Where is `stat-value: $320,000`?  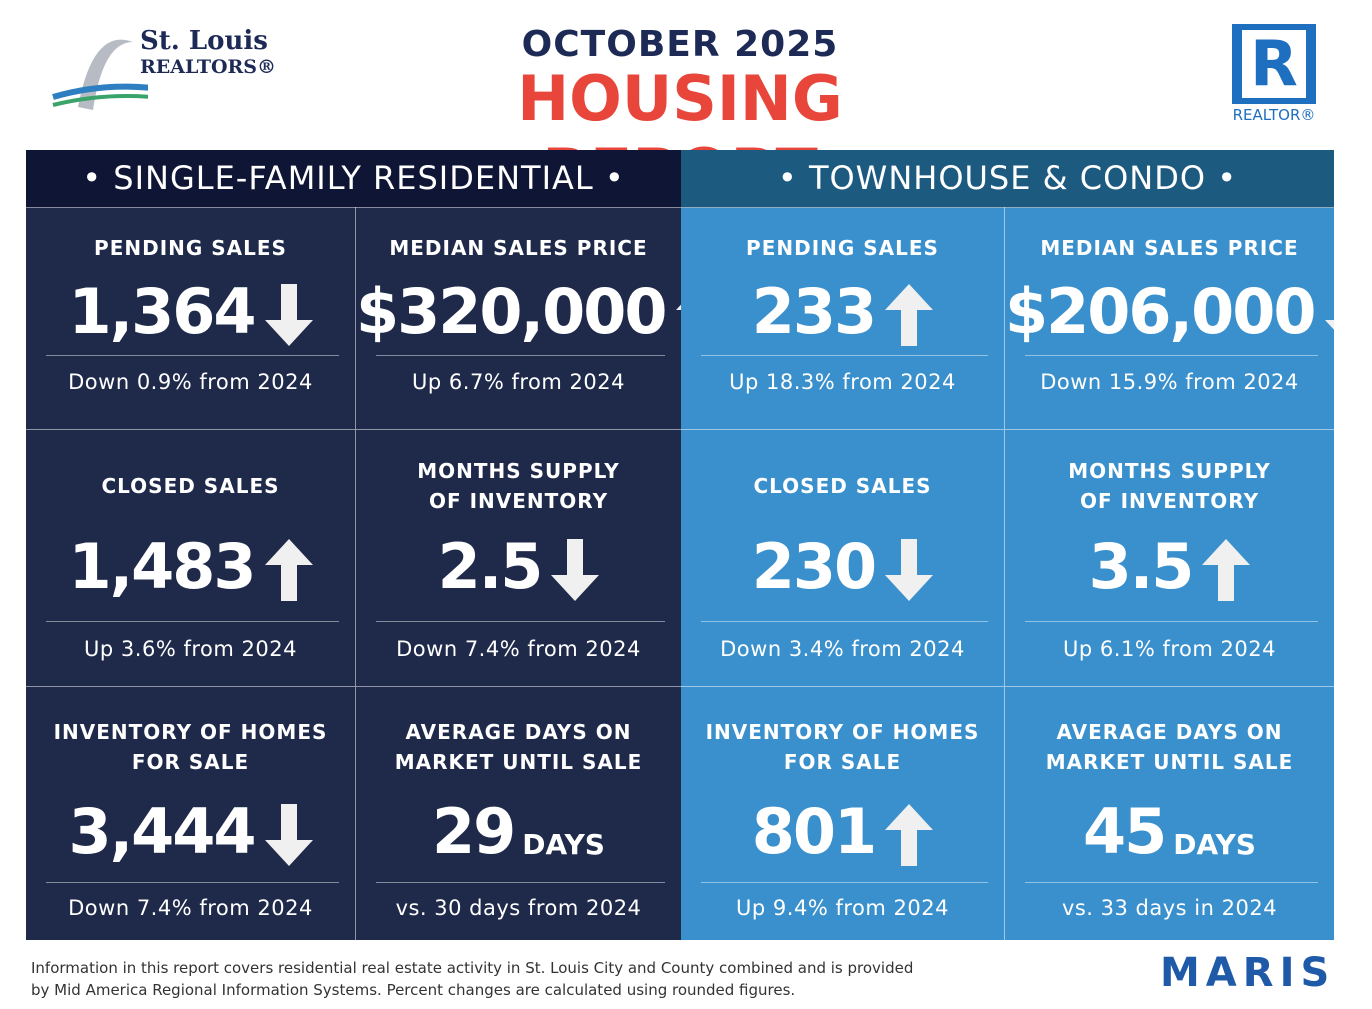 stat-value: $320,000 is located at coordinates (512, 311).